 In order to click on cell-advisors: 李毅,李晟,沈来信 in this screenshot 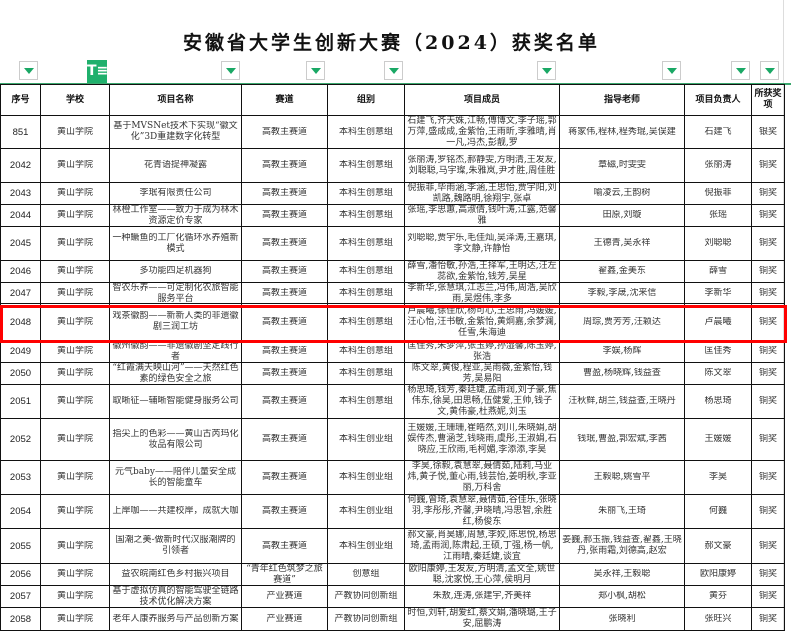, I will do `click(622, 293)`.